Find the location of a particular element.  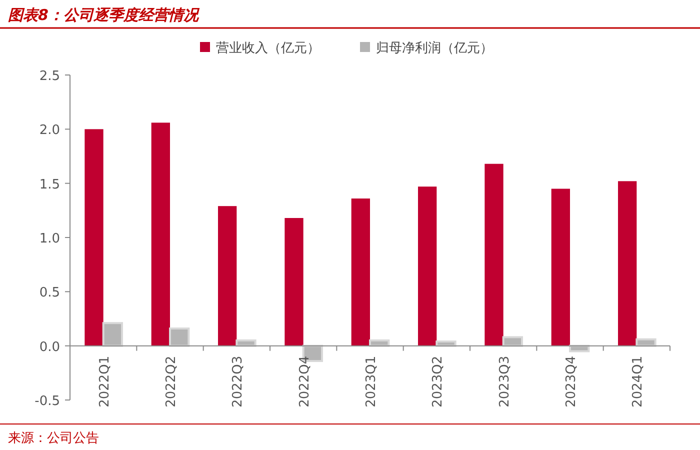

legend-label: 归母净利润（亿元） is located at coordinates (434, 48).